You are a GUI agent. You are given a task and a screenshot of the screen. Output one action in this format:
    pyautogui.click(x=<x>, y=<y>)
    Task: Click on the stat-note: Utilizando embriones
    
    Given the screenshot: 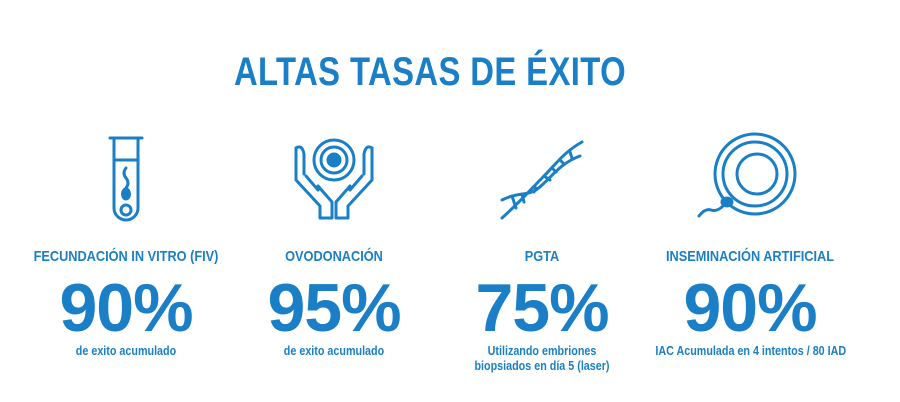 What is the action you would take?
    pyautogui.click(x=542, y=351)
    